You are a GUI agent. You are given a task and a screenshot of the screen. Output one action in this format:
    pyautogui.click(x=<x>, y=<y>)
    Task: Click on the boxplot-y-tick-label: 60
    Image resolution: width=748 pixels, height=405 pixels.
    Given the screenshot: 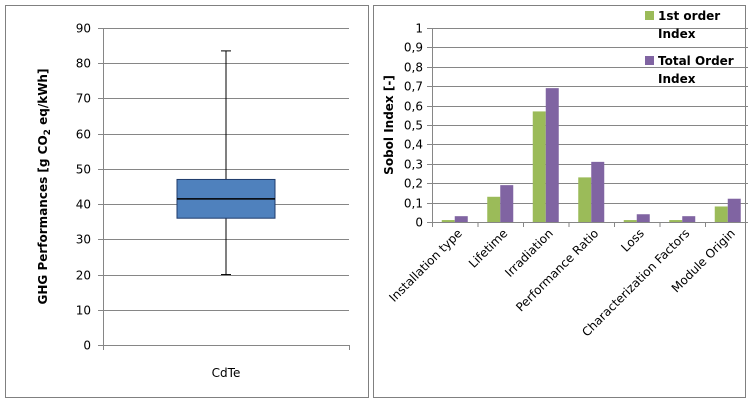 What is the action you would take?
    pyautogui.click(x=83, y=135)
    